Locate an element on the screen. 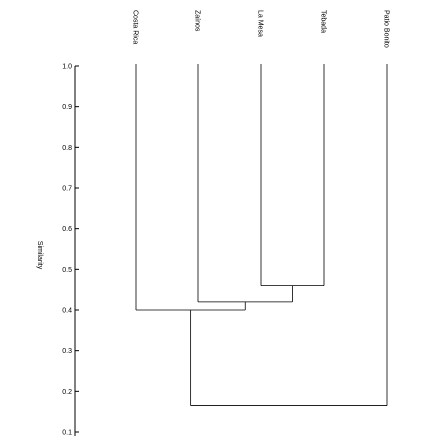 This screenshot has width=434, height=446. y-tick-label: 0.9 is located at coordinates (67, 107).